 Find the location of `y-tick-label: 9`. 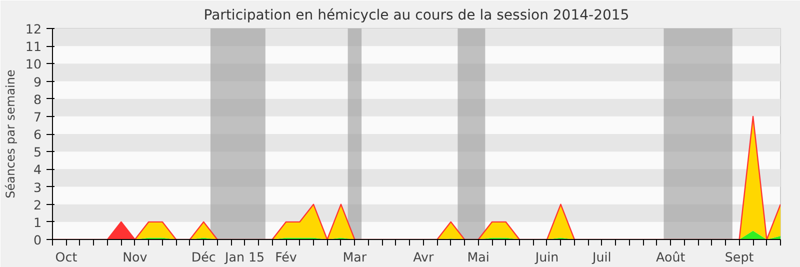

y-tick-label: 9 is located at coordinates (37, 82).